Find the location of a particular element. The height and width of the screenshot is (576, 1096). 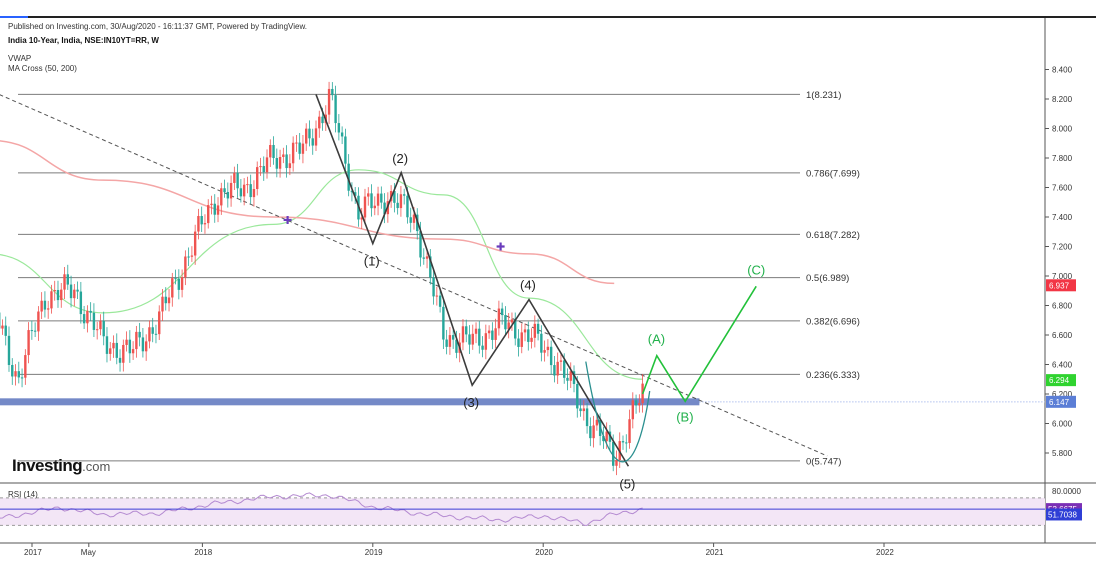

wave-label: (5) is located at coordinates (627, 483).